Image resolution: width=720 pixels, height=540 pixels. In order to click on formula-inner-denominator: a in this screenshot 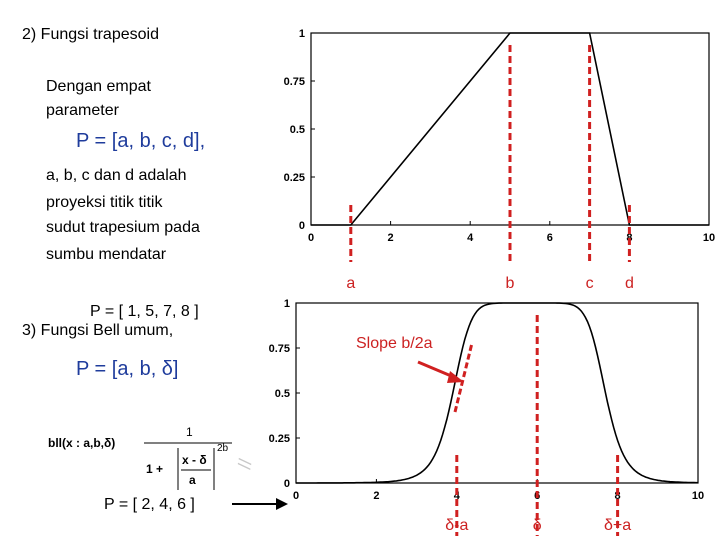, I will do `click(192, 480)`.